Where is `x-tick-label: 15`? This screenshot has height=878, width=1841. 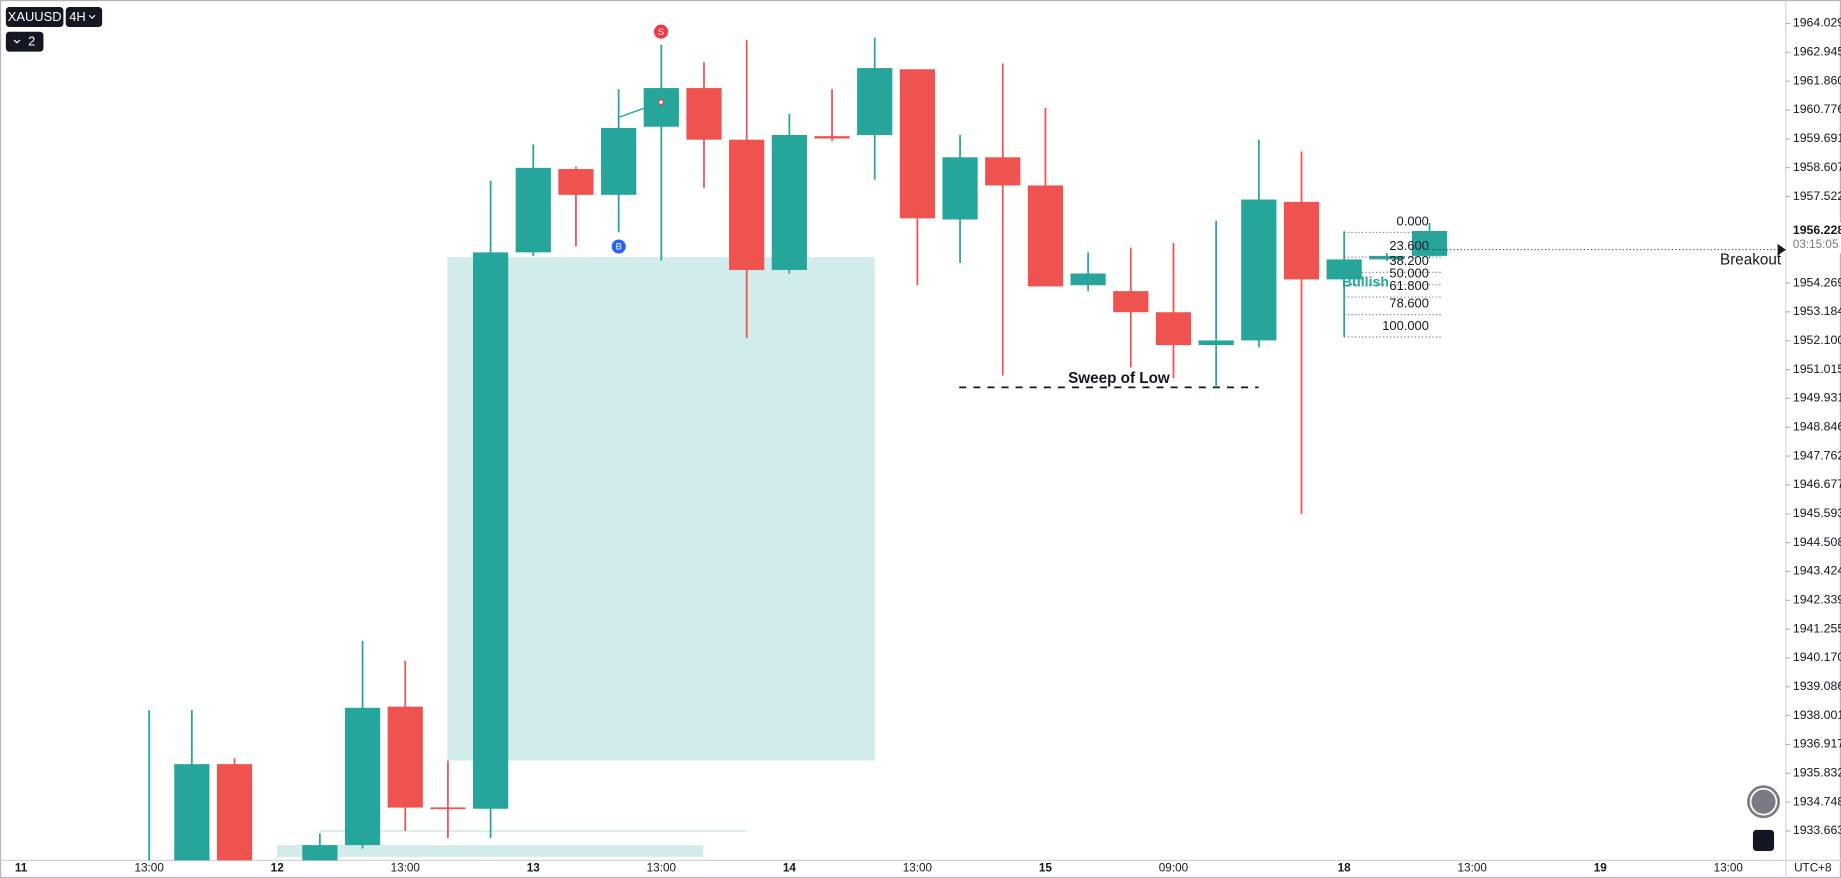 x-tick-label: 15 is located at coordinates (1046, 868).